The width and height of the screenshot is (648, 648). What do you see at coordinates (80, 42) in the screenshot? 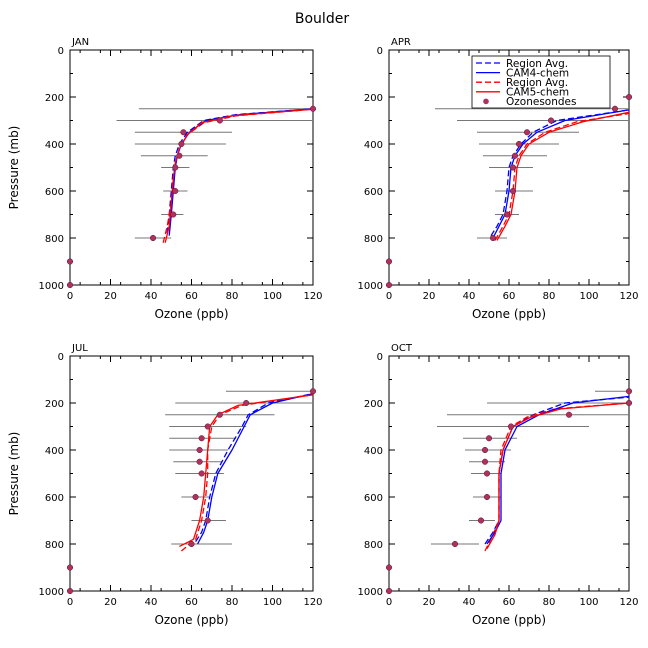
I see `panel-label: JAN` at bounding box center [80, 42].